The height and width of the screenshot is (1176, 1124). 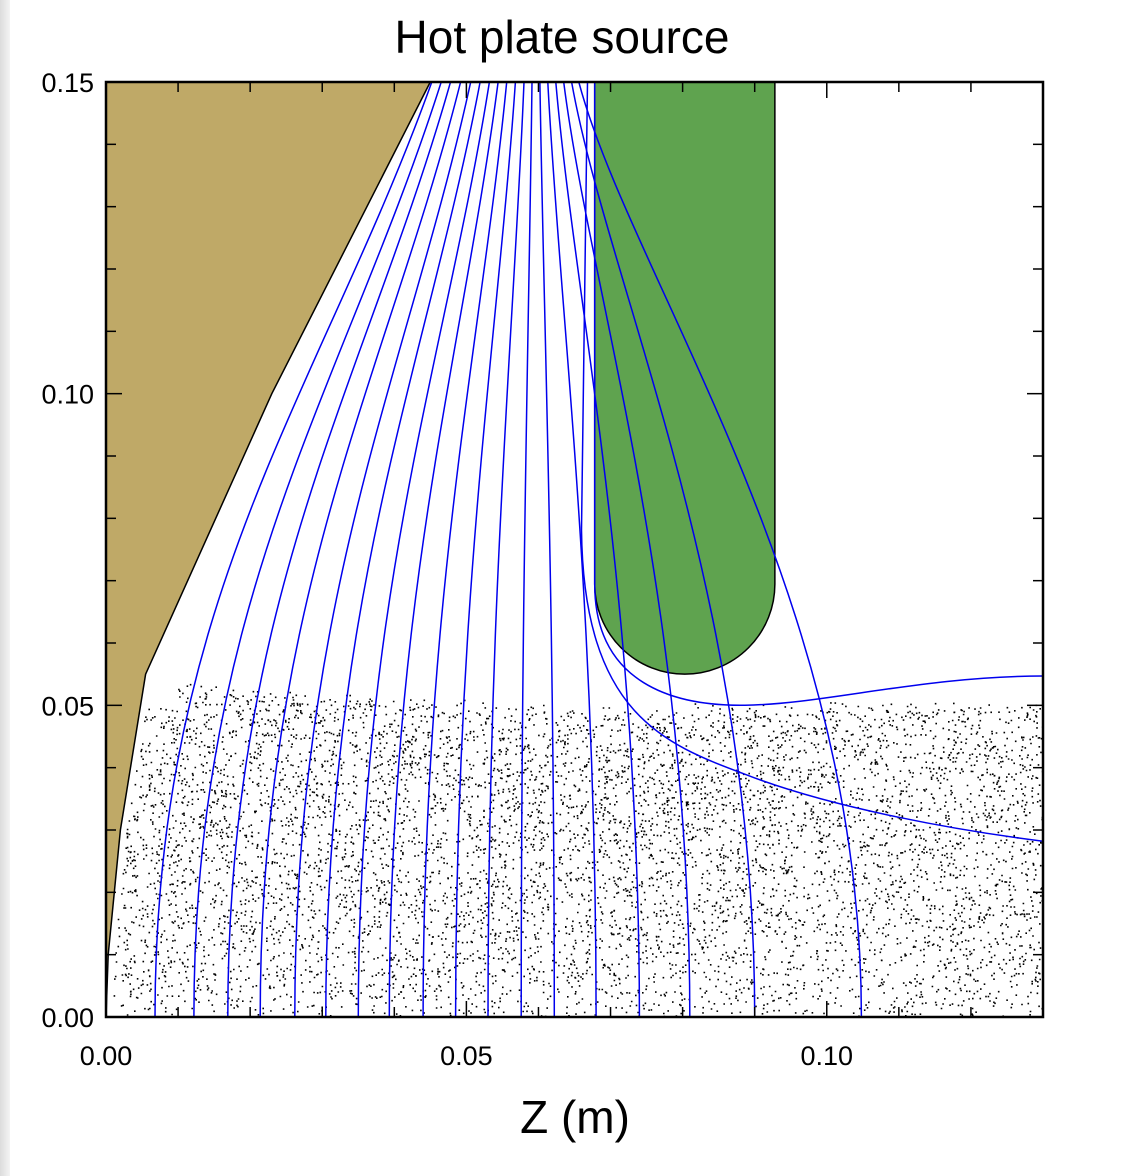 What do you see at coordinates (562, 37) in the screenshot?
I see `chart-title: Hot plate source` at bounding box center [562, 37].